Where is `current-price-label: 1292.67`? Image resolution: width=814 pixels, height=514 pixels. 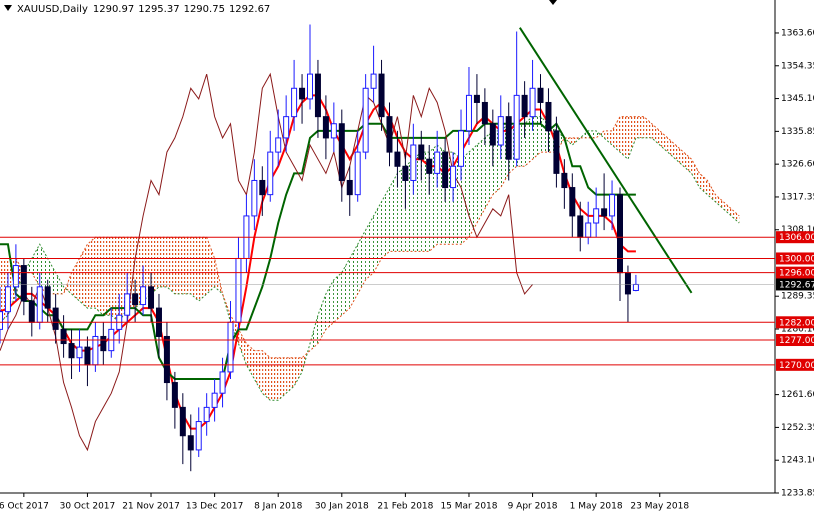 current-price-label: 1292.67 is located at coordinates (796, 285).